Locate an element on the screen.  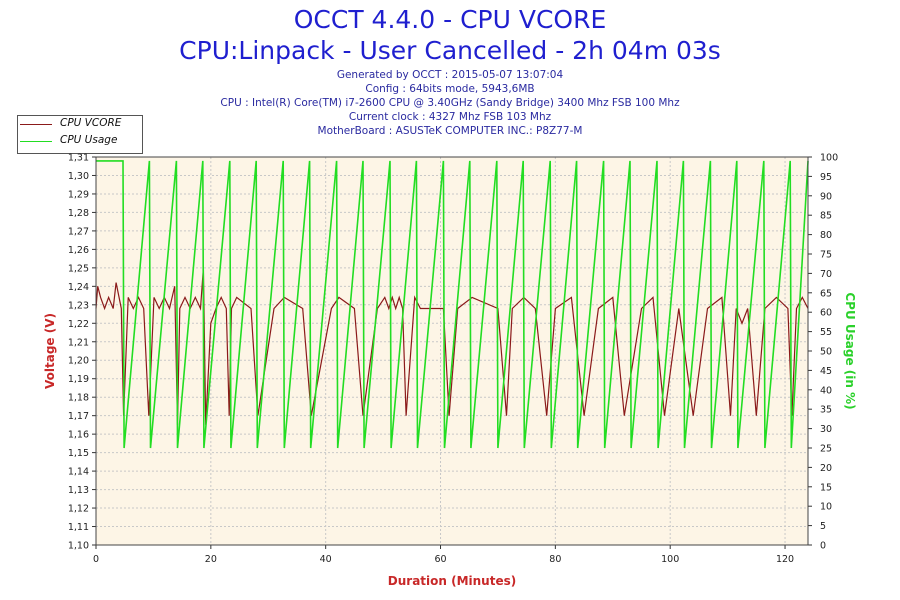
y-left-tick-label: 1,24 is located at coordinates (78, 287).